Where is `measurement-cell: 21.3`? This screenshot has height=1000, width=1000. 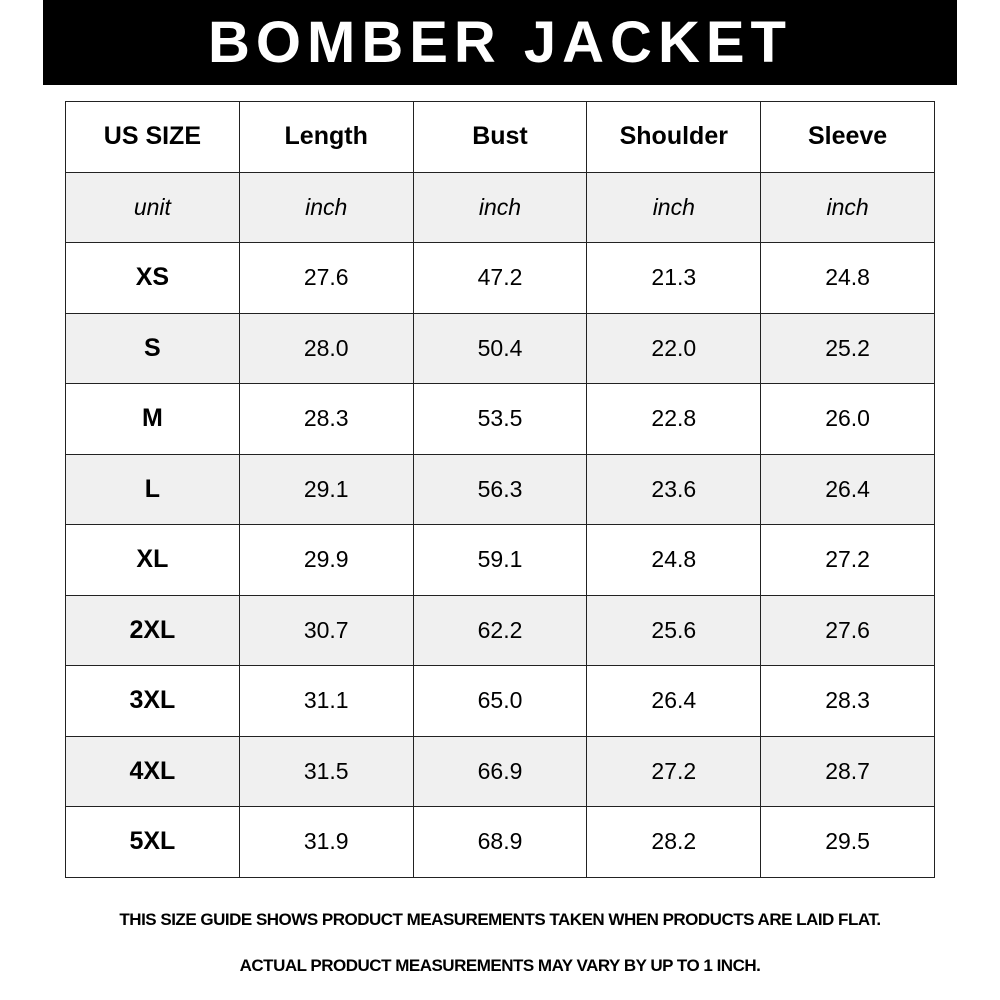 measurement-cell: 21.3 is located at coordinates (674, 278).